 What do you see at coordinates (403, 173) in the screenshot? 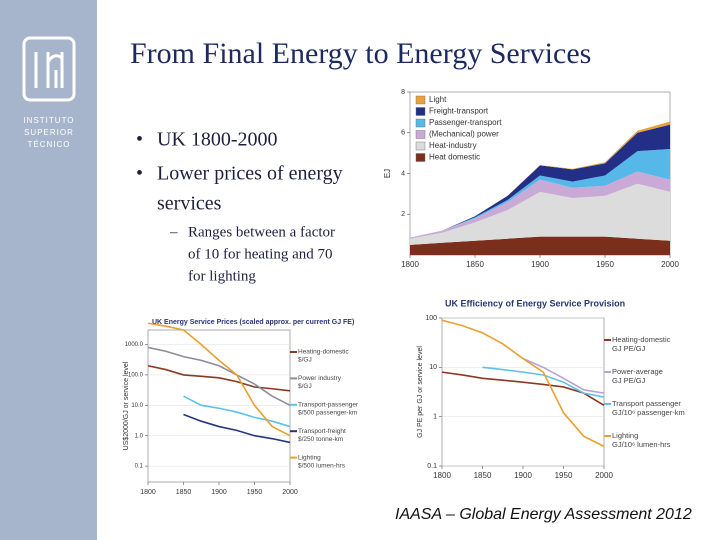
I see `y-tick-label: 4` at bounding box center [403, 173].